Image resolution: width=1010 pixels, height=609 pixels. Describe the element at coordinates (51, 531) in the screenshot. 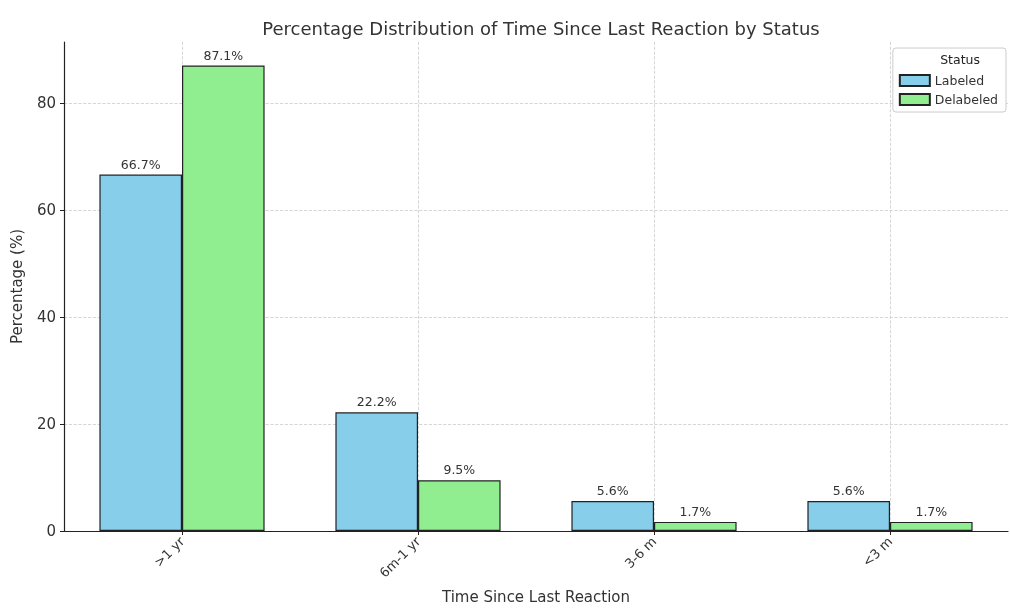

I see `y-tick-label: 0` at that location.